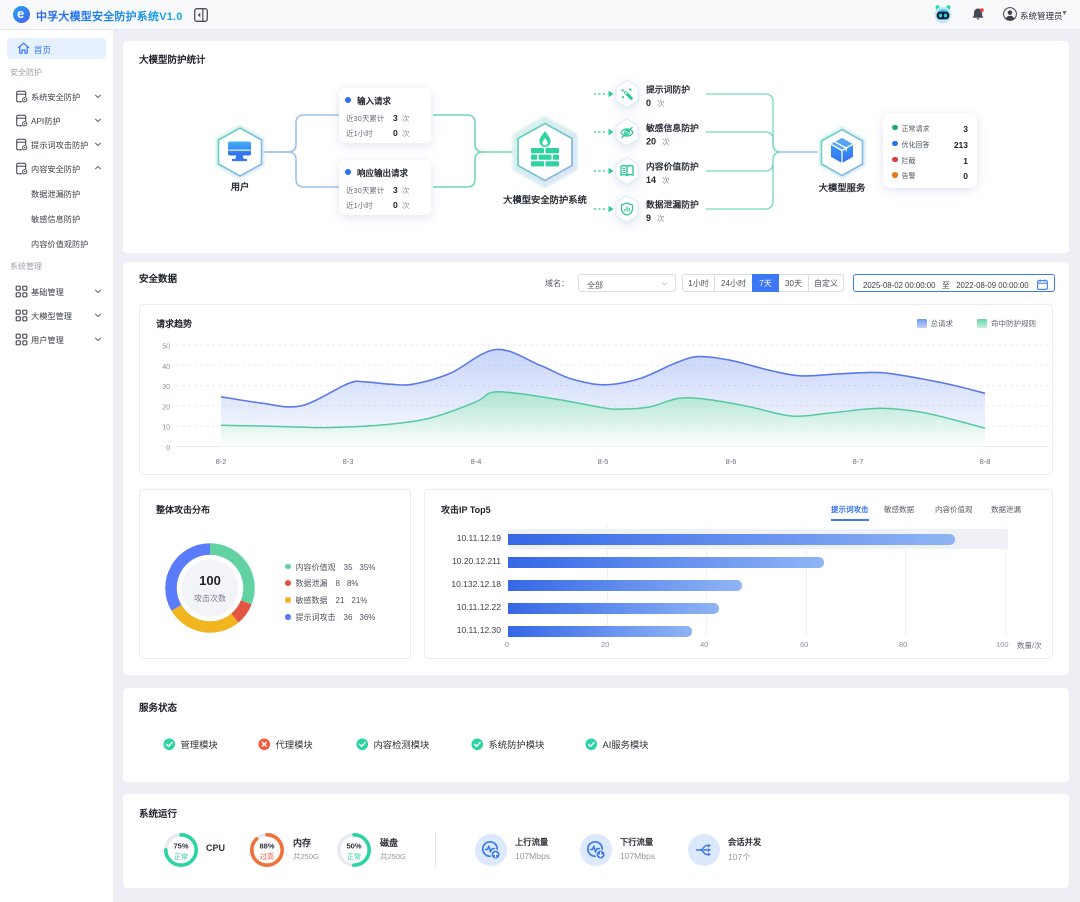 The height and width of the screenshot is (902, 1080). I want to click on svg-text: 攻击次数, so click(210, 598).